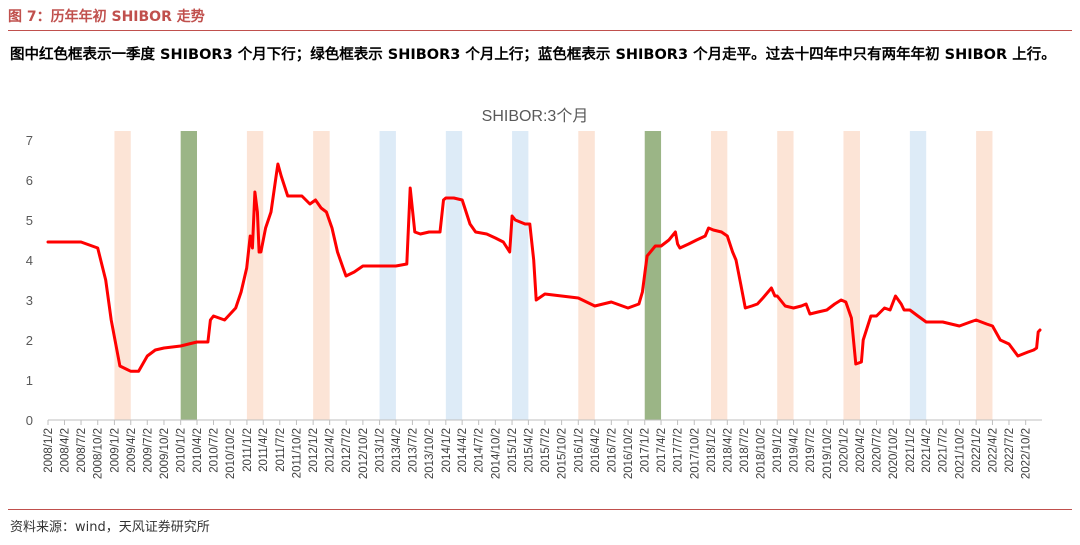 The width and height of the screenshot is (1080, 545). I want to click on x-tick-label: 2009/10/2, so click(165, 453).